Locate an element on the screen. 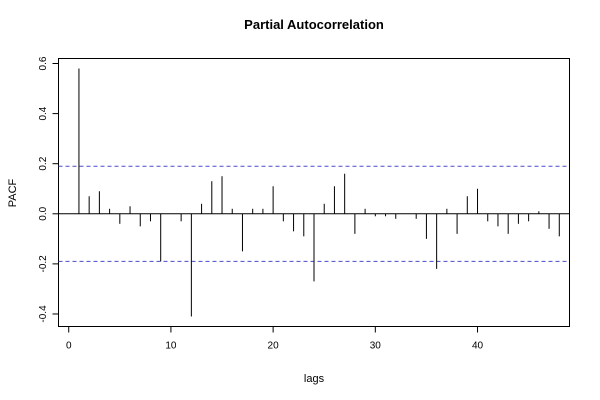  y-tick-label: 0.6 is located at coordinates (43, 63).